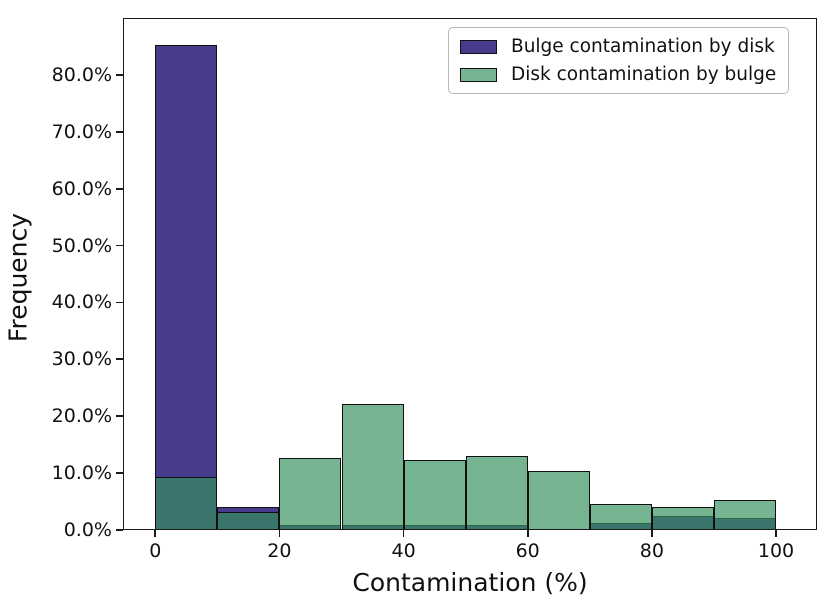 Image resolution: width=831 pixels, height=613 pixels. What do you see at coordinates (81, 74) in the screenshot?
I see `y-tick-label-80: 80.0%` at bounding box center [81, 74].